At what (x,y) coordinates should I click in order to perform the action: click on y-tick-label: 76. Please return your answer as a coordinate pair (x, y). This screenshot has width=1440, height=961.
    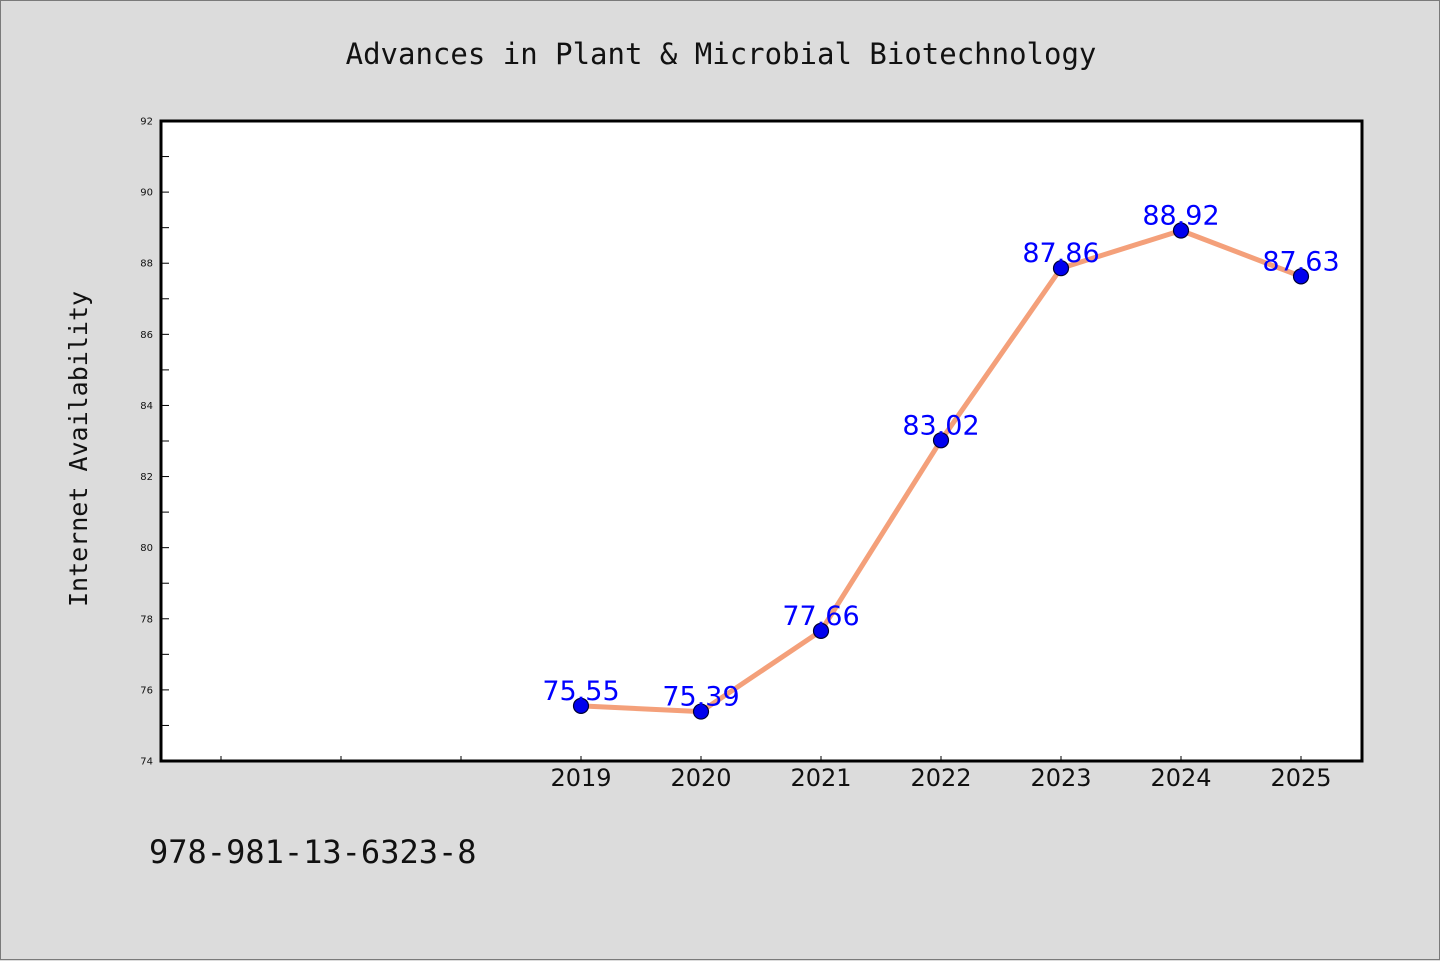
    Looking at the image, I should click on (146, 690).